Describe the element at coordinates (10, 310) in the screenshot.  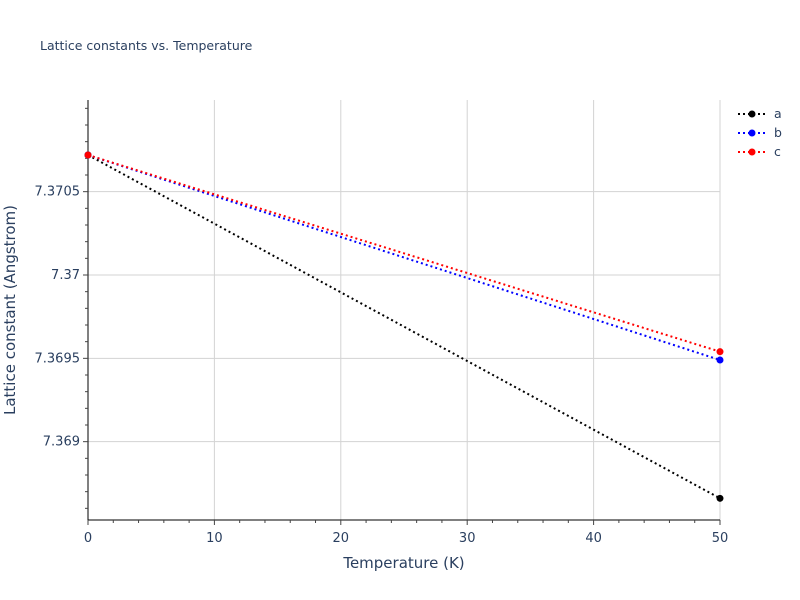
I see `y-axis-title: Lattice constant (Angstrom)` at that location.